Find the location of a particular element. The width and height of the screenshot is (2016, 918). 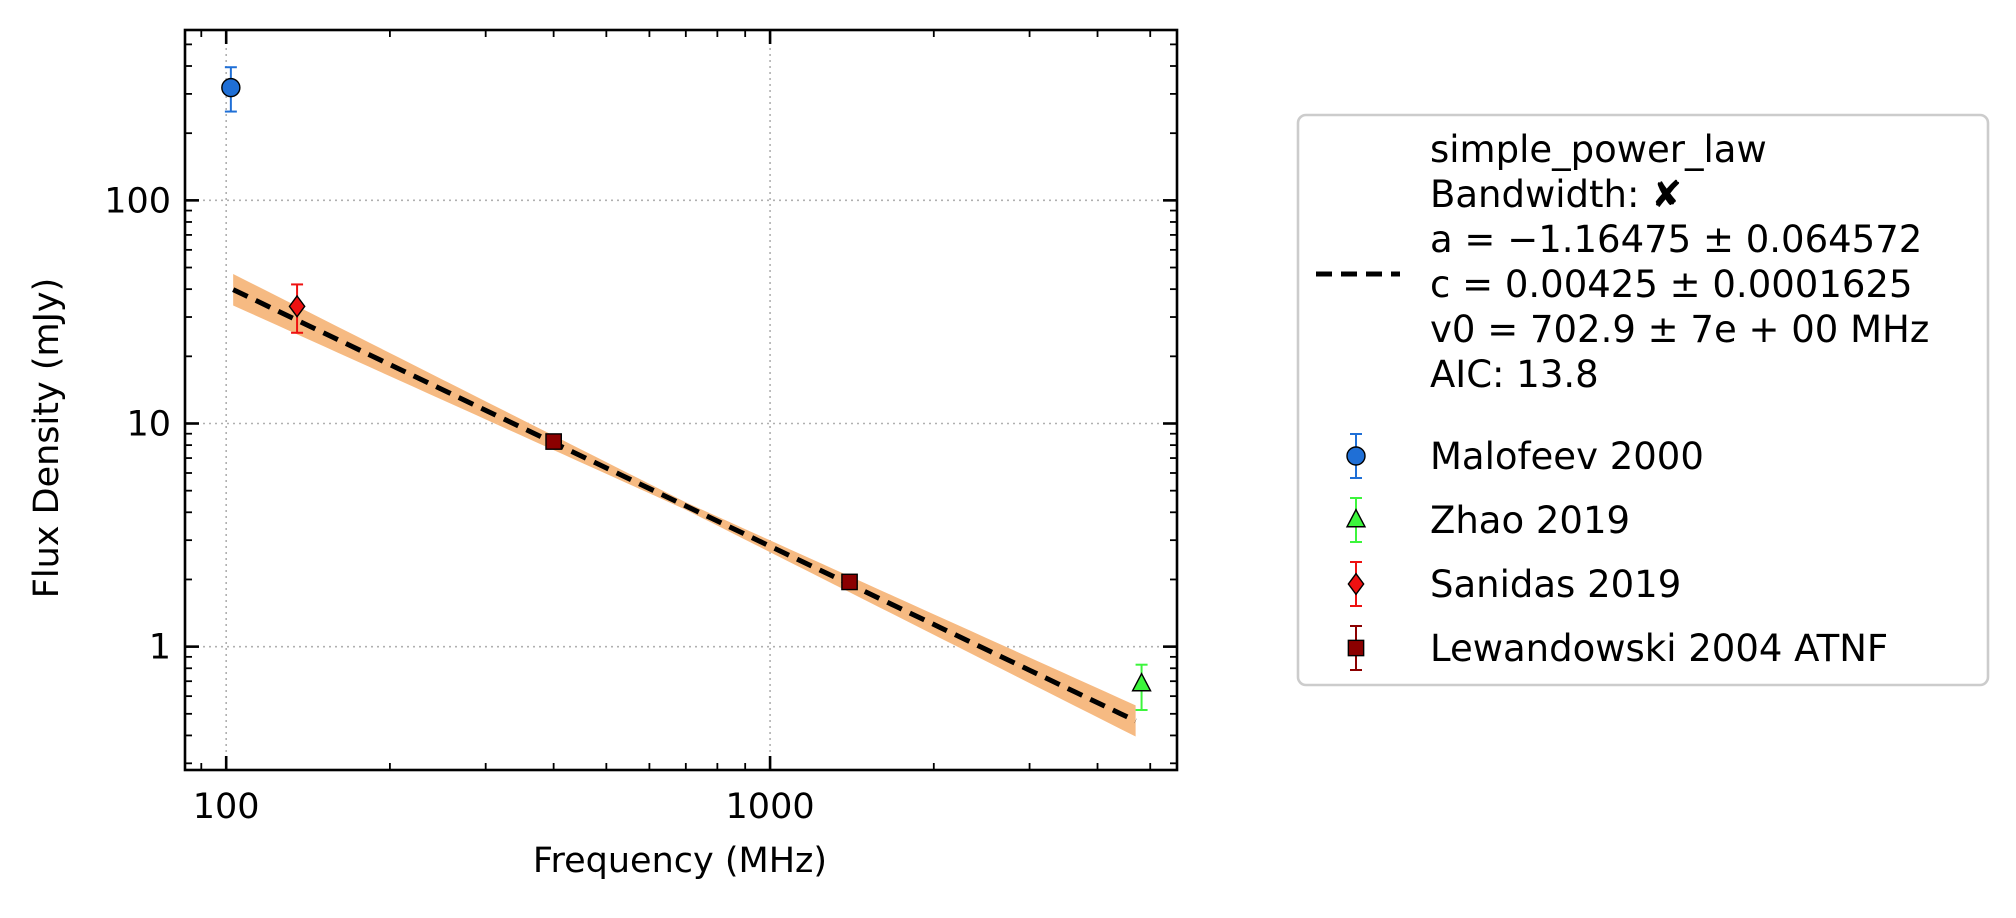

legend-series-label: Malofeev 2000 is located at coordinates (1567, 456).